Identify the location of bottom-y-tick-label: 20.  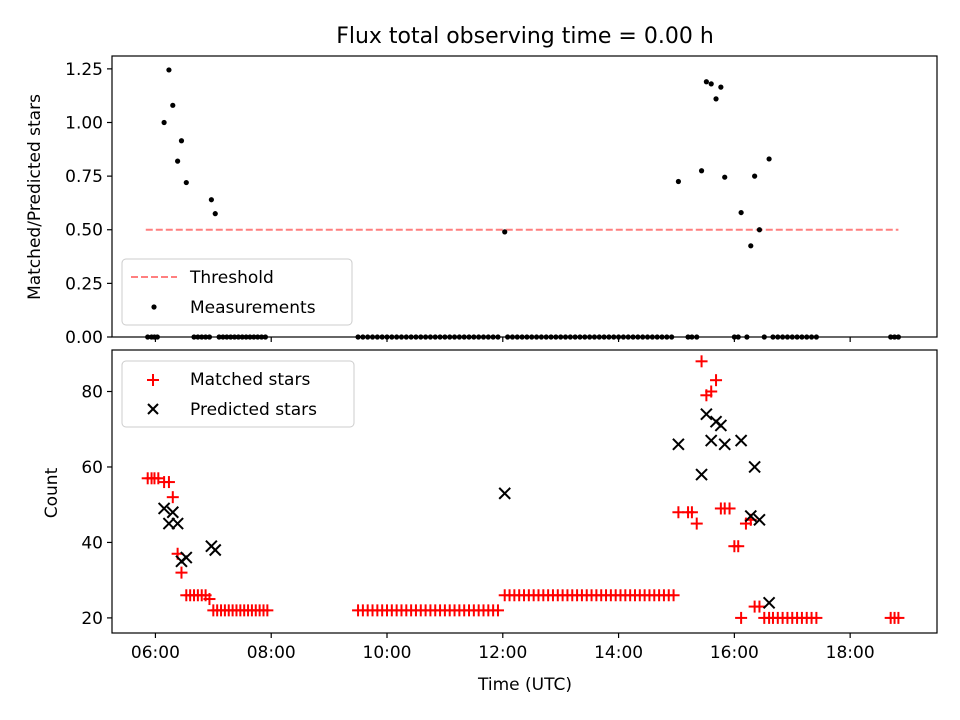
(92, 619).